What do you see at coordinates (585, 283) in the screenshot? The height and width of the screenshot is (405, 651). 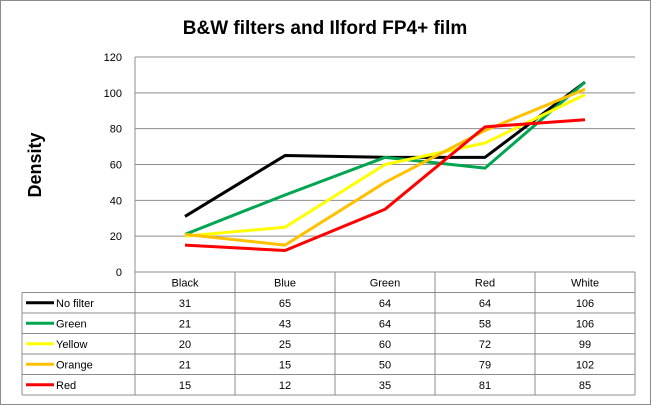 I see `x-tick-label: White` at bounding box center [585, 283].